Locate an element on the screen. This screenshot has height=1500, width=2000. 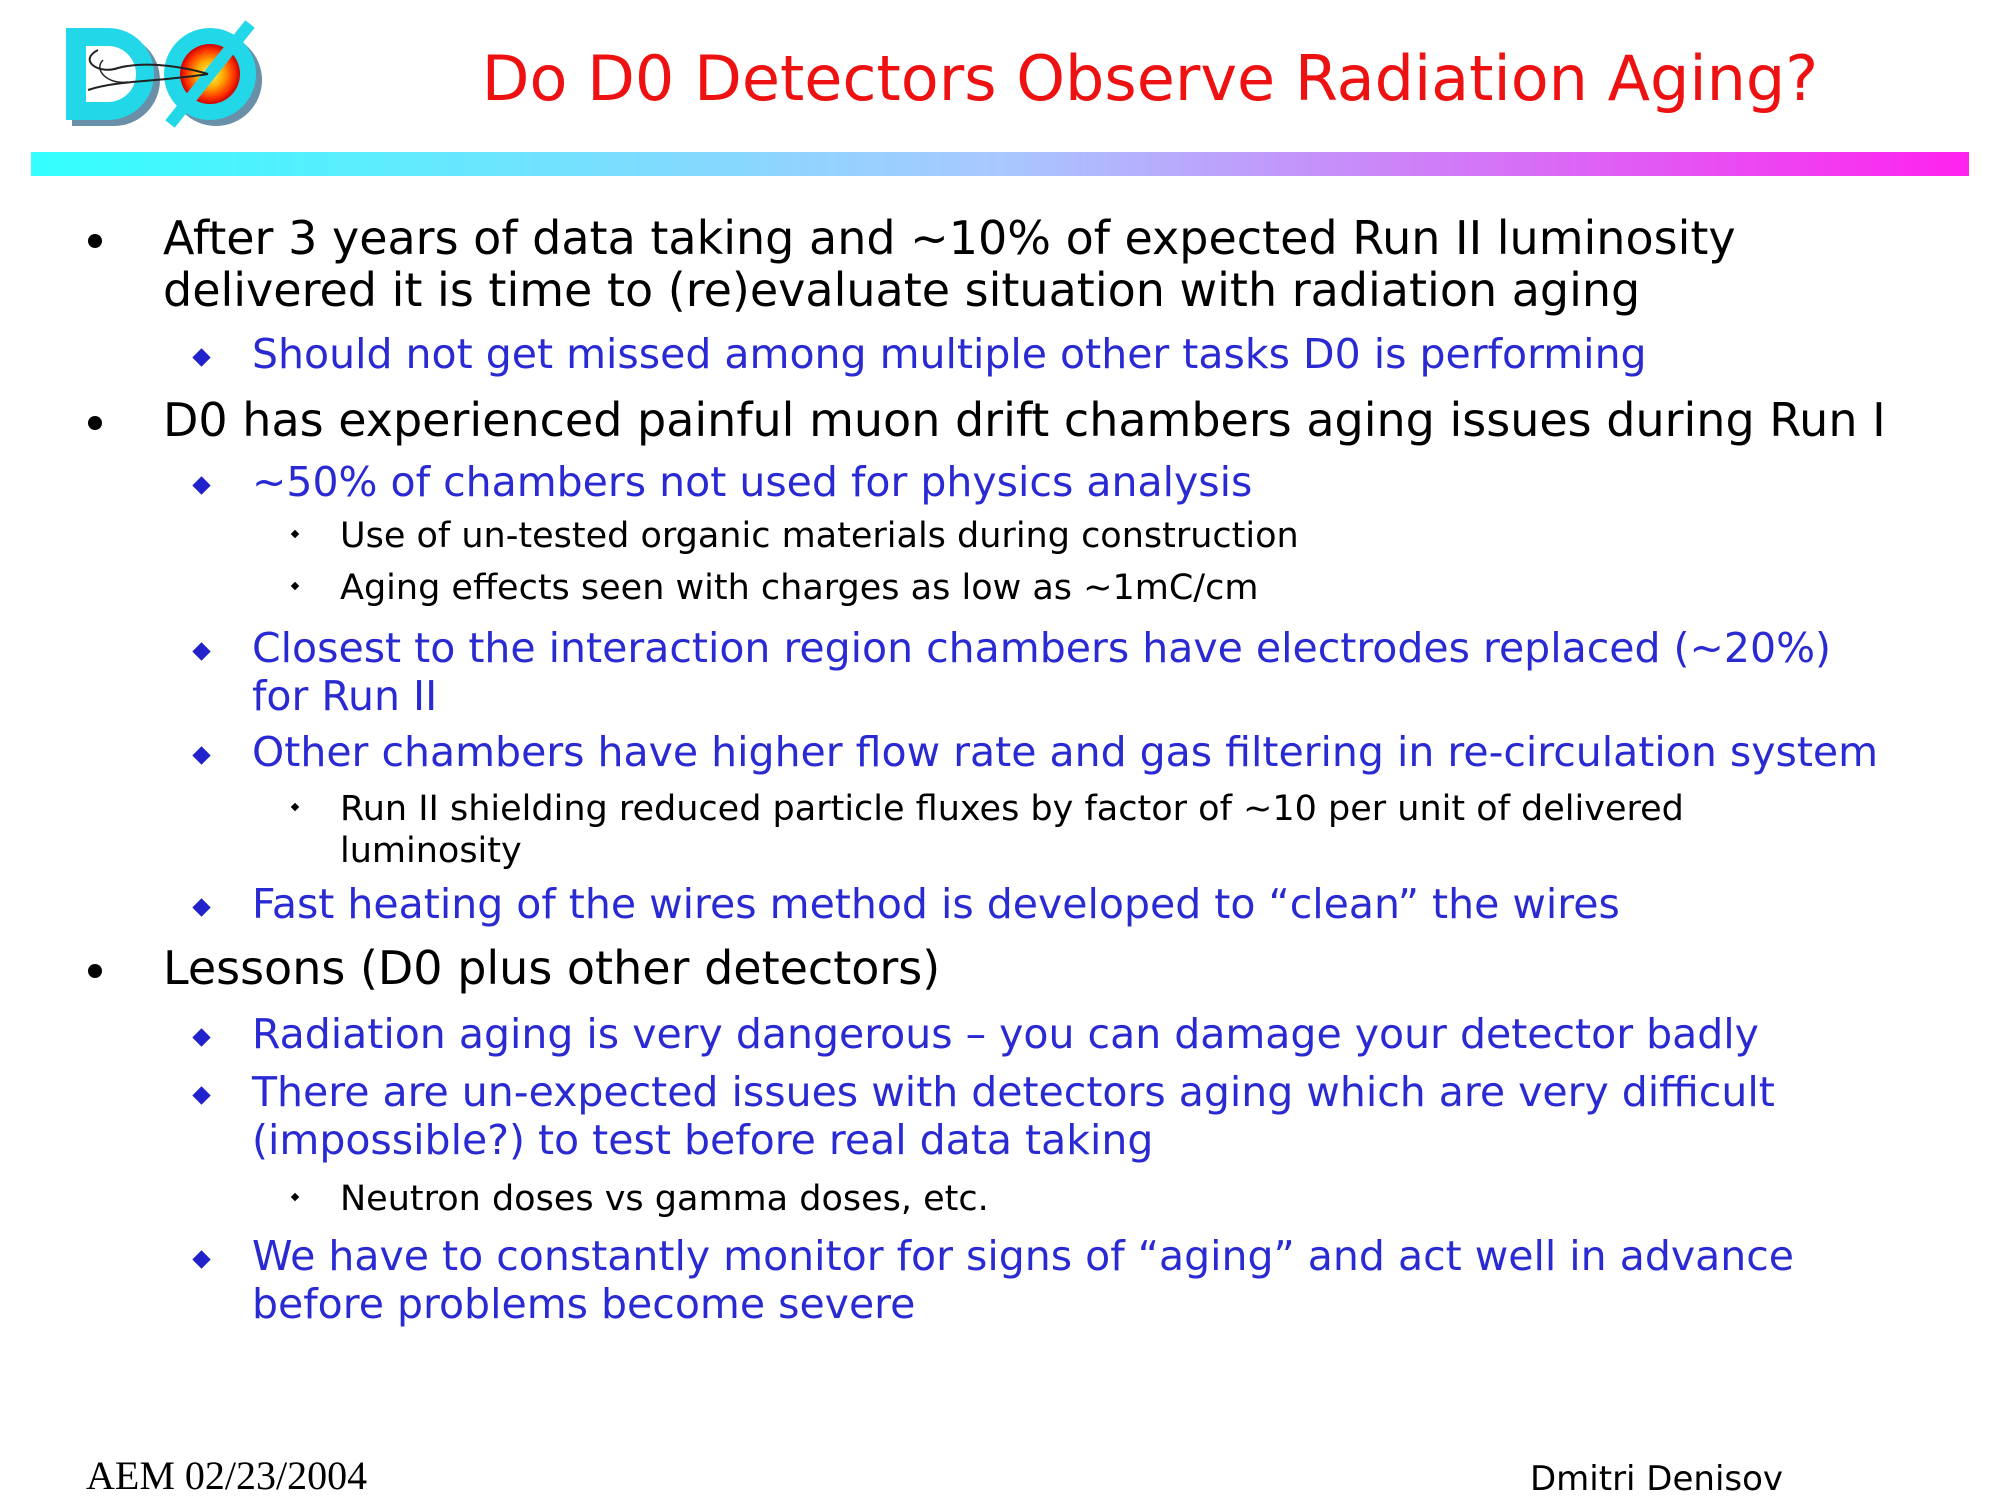
d0-experiment-logo-icon is located at coordinates (164, 74).